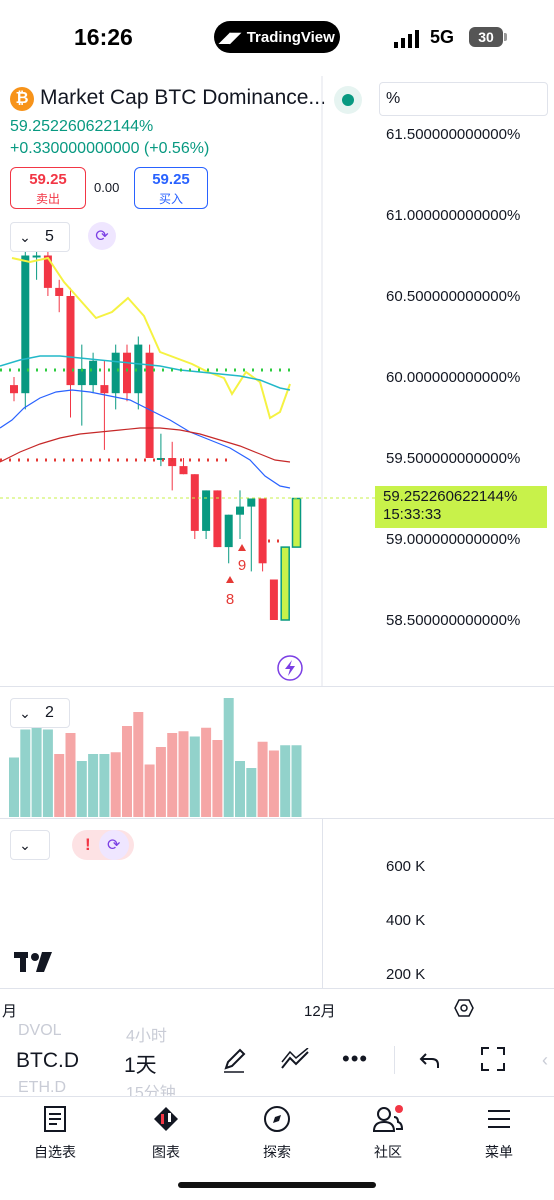 The height and width of the screenshot is (1200, 554). Describe the element at coordinates (499, 1133) in the screenshot. I see `tab-menu: 菜单` at that location.